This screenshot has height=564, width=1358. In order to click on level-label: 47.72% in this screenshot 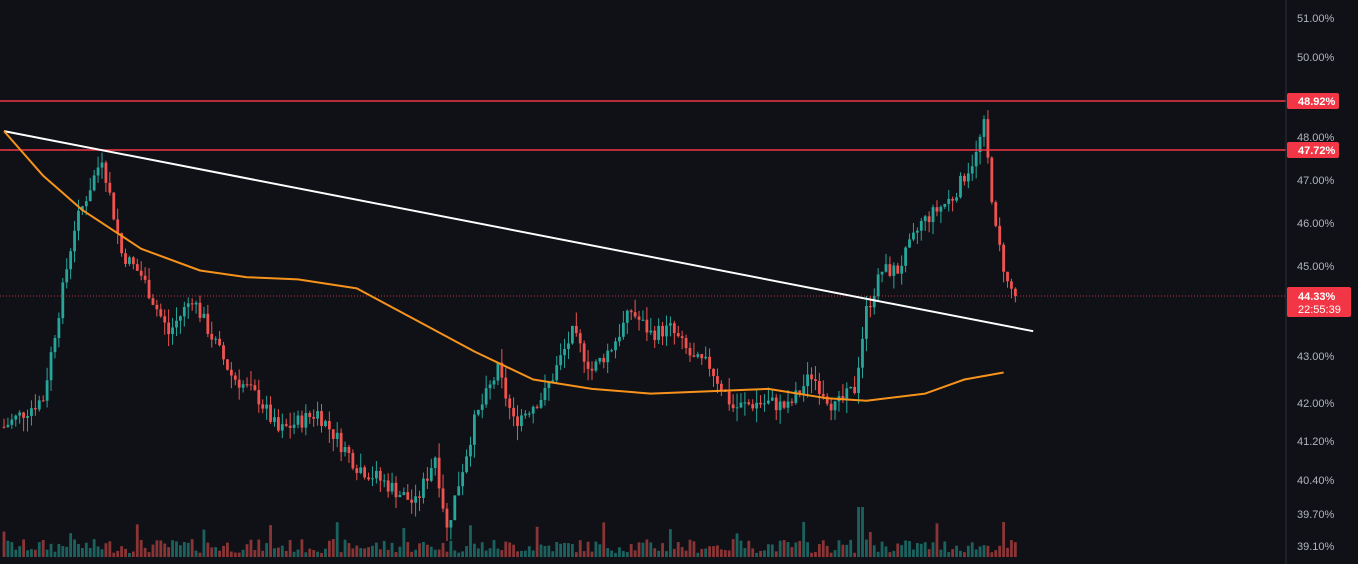, I will do `click(1317, 151)`.